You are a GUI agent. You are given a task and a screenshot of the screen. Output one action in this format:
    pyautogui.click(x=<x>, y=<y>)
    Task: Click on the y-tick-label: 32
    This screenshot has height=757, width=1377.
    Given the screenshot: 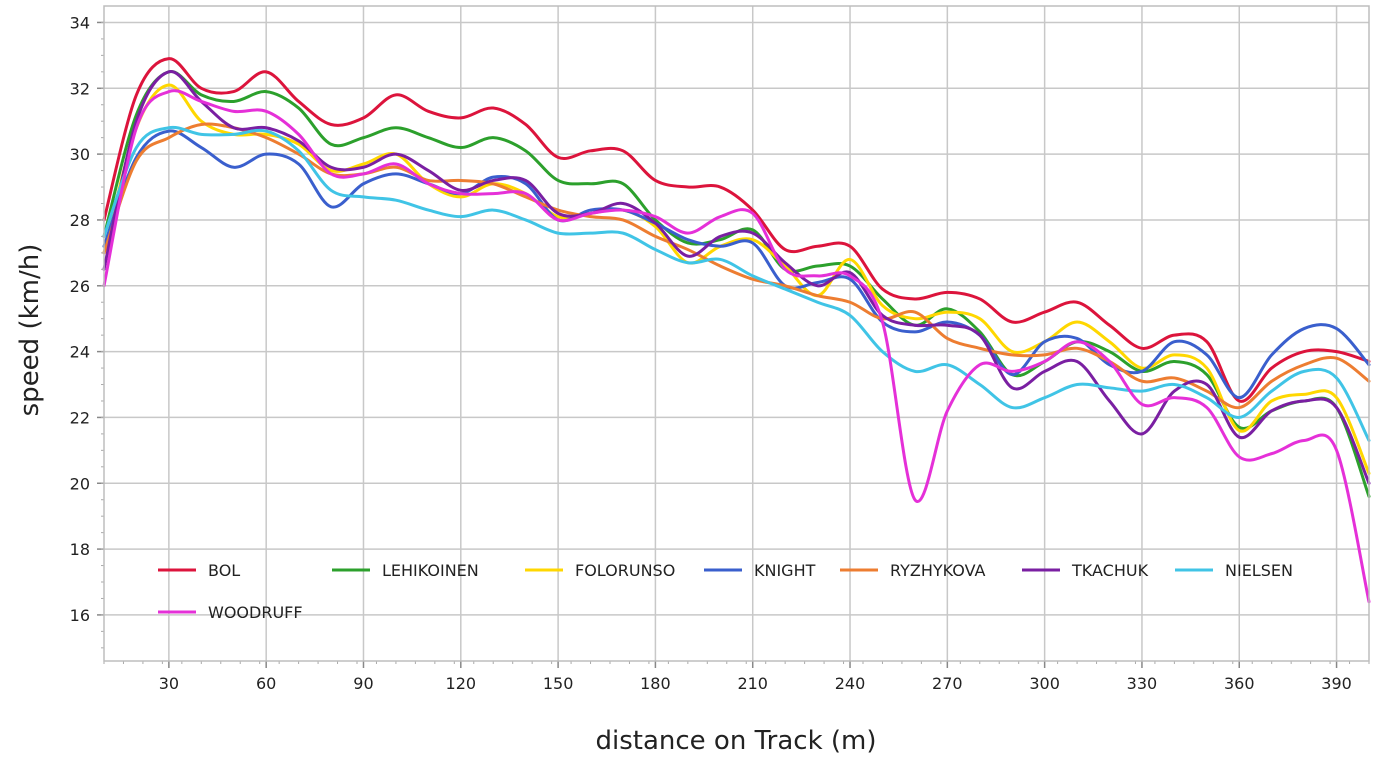 What is the action you would take?
    pyautogui.click(x=80, y=88)
    